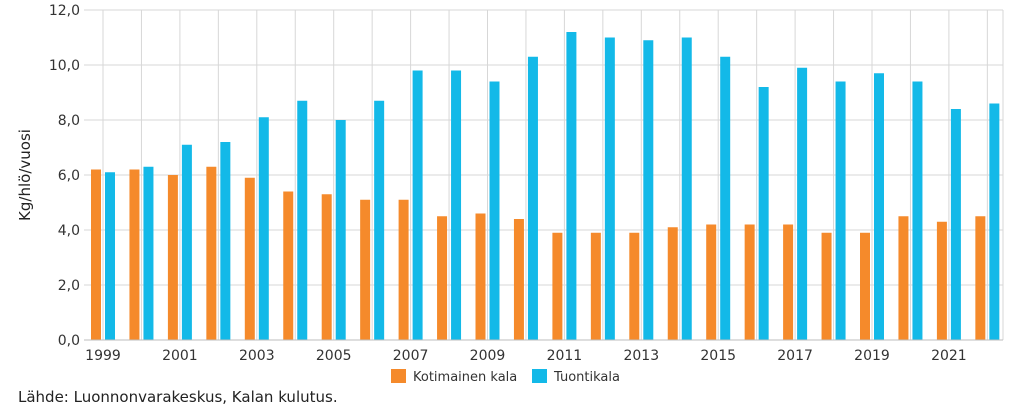  I want to click on legend-label: Tuontikala, so click(586, 377).